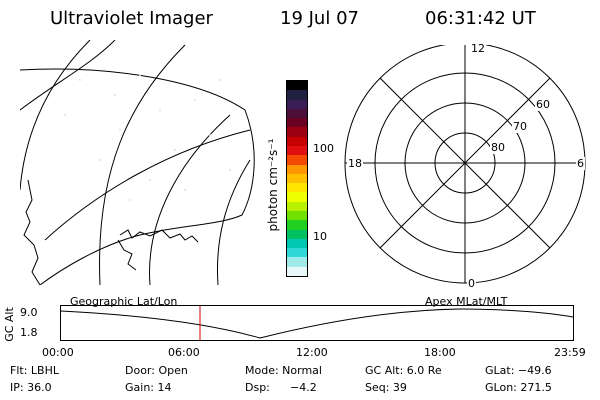 This screenshot has width=600, height=400. Describe the element at coordinates (29, 332) in the screenshot. I see `timeline-y-tick-bottom: 1.8` at that location.